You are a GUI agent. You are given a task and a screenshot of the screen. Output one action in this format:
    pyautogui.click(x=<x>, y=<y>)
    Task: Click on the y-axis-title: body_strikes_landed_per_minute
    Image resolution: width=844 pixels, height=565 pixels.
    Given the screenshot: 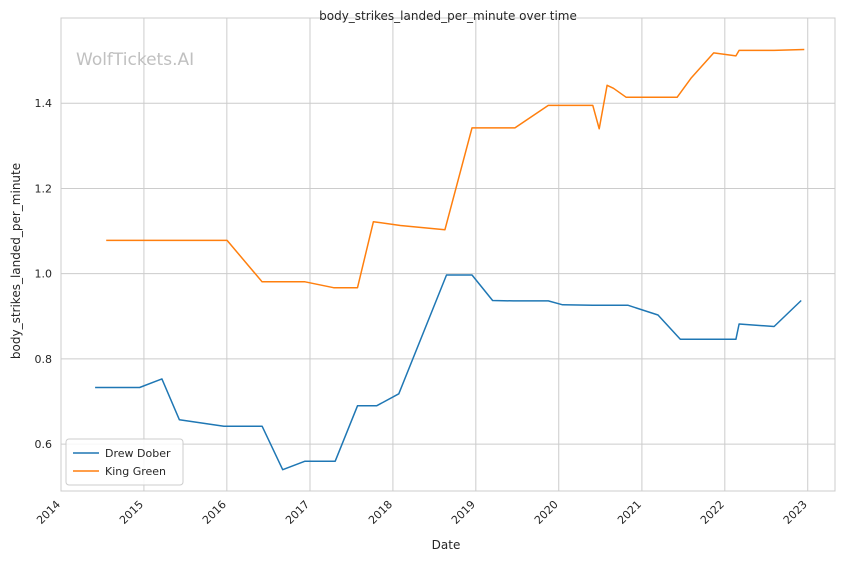 What is the action you would take?
    pyautogui.click(x=16, y=261)
    